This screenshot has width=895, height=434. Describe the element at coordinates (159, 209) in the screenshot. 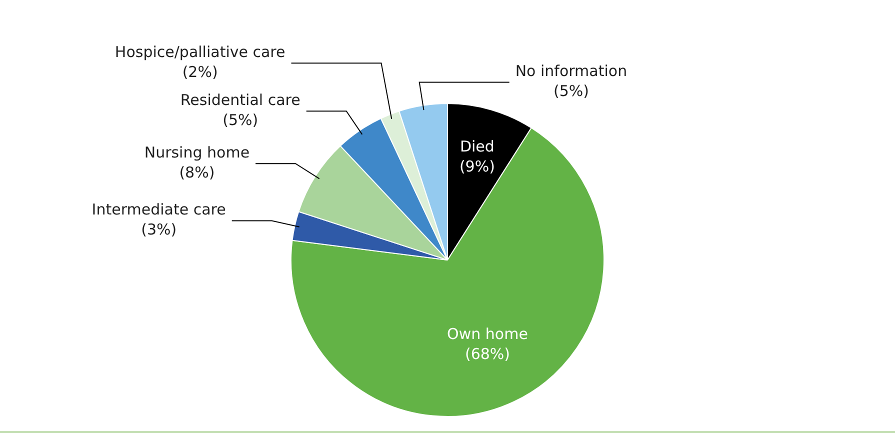

I see `slice-label: Intermediate care` at that location.